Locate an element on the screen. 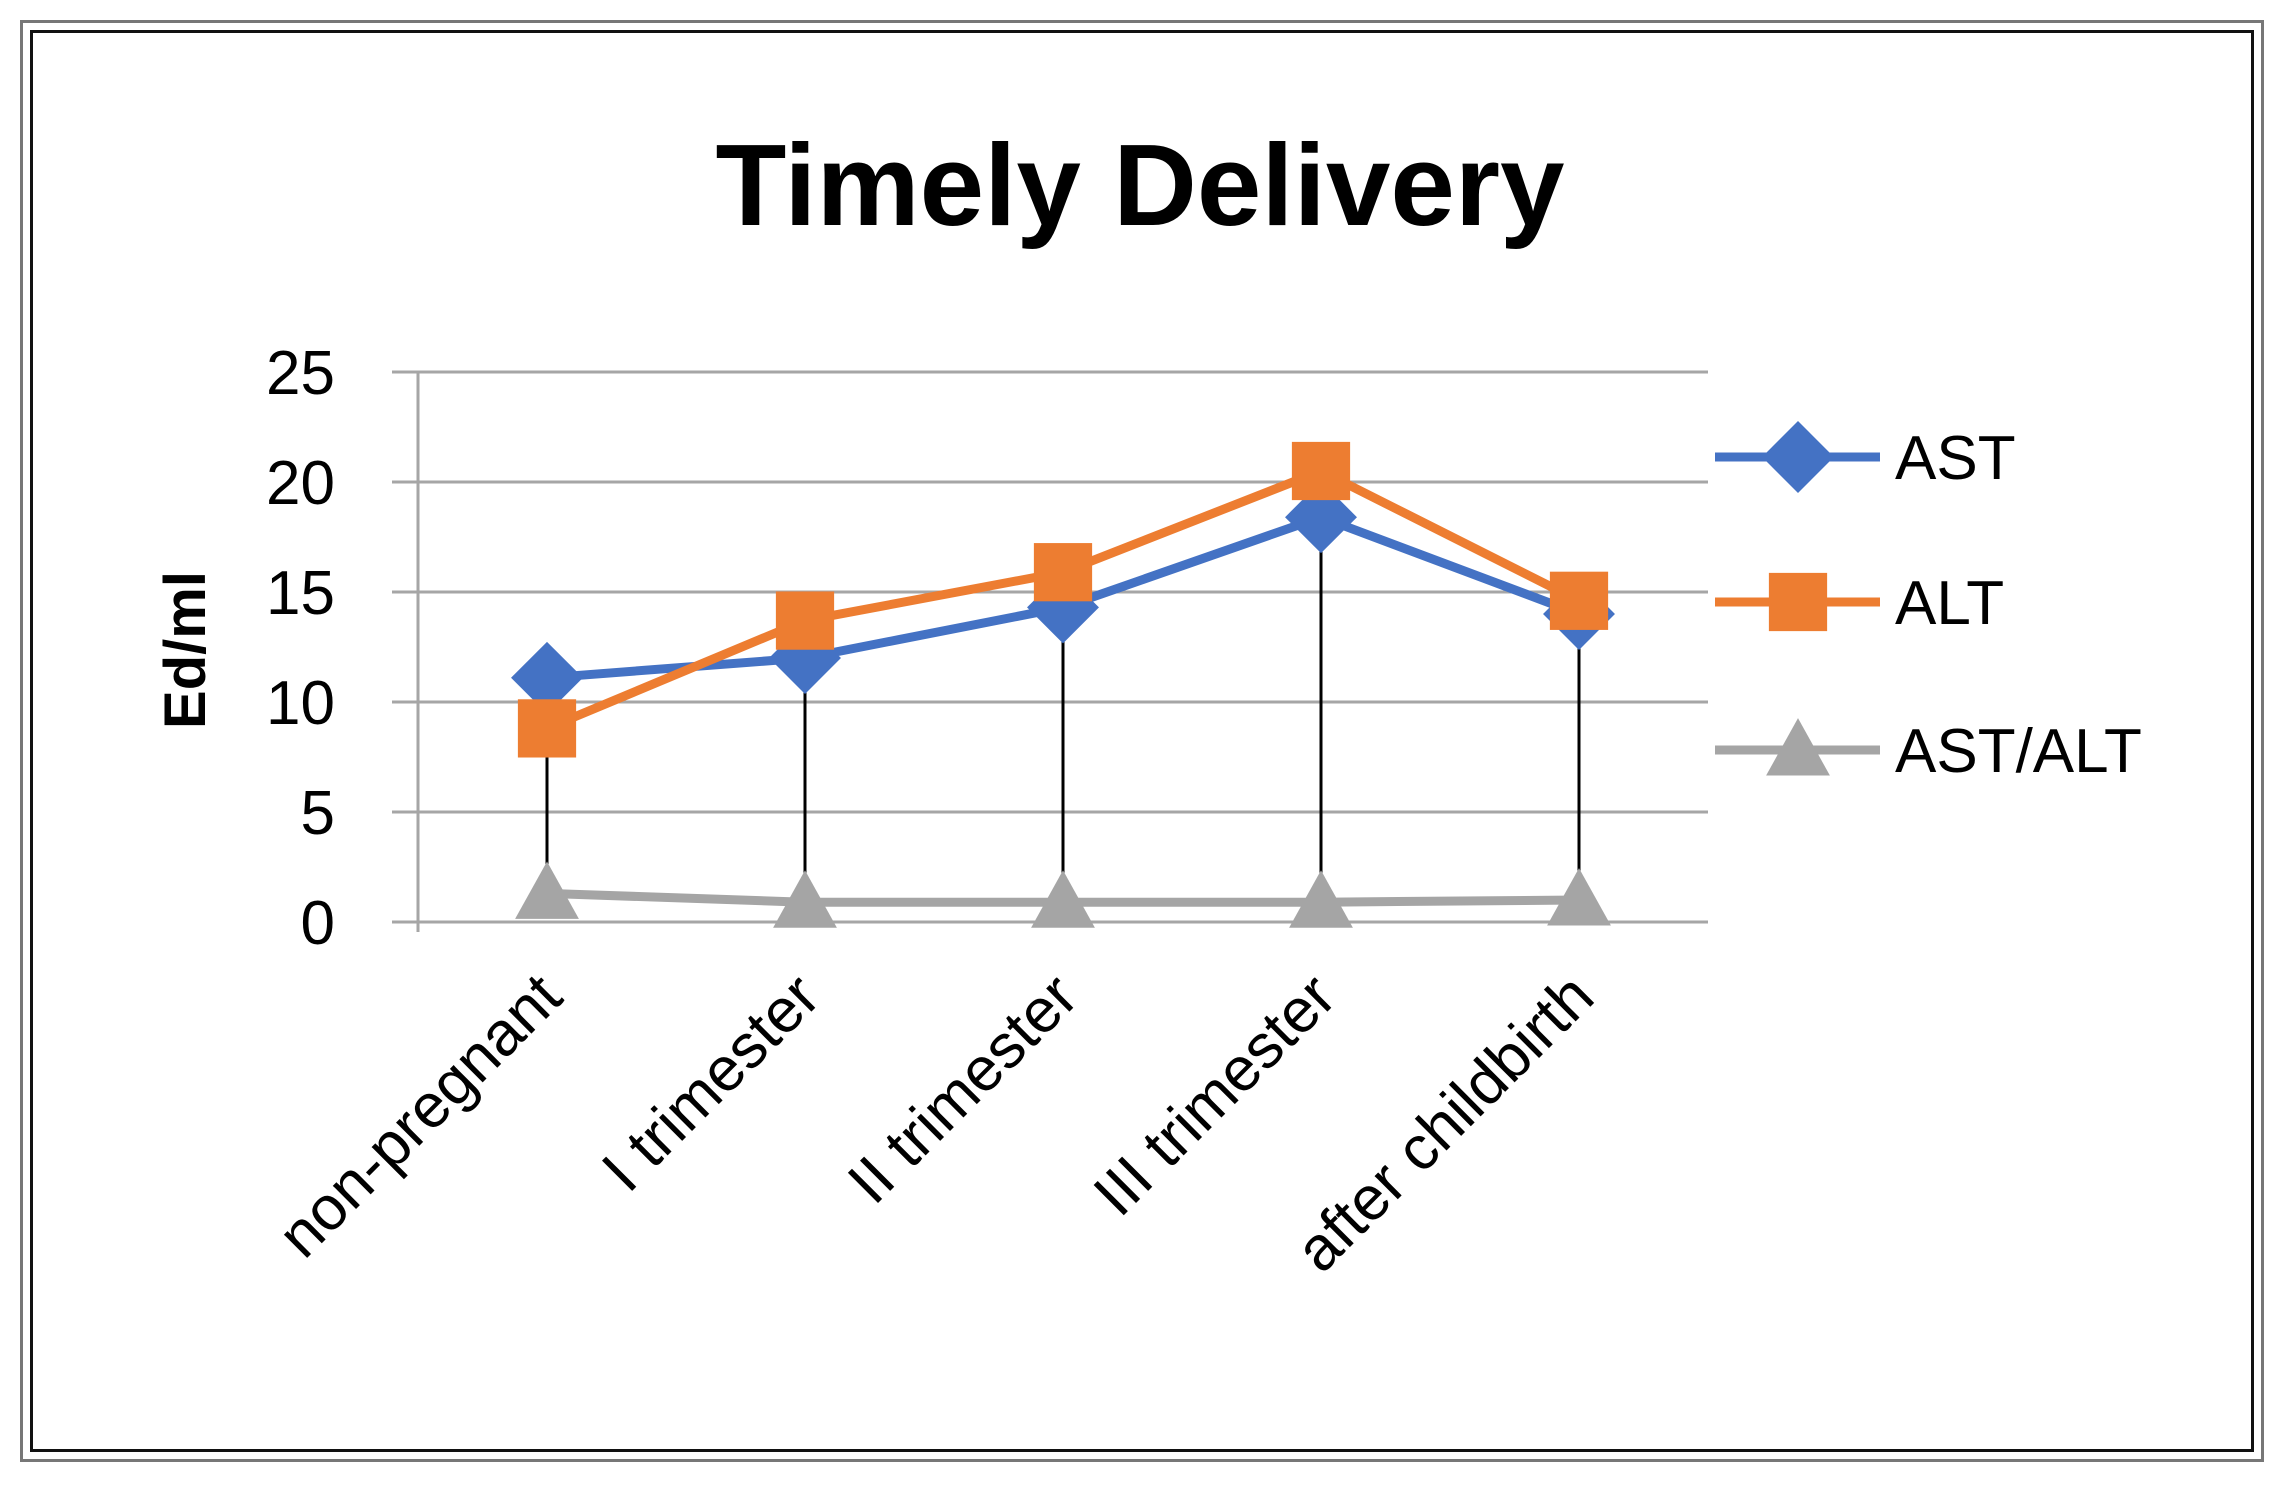 The image size is (2288, 1488). legend-label: AST is located at coordinates (1955, 458).